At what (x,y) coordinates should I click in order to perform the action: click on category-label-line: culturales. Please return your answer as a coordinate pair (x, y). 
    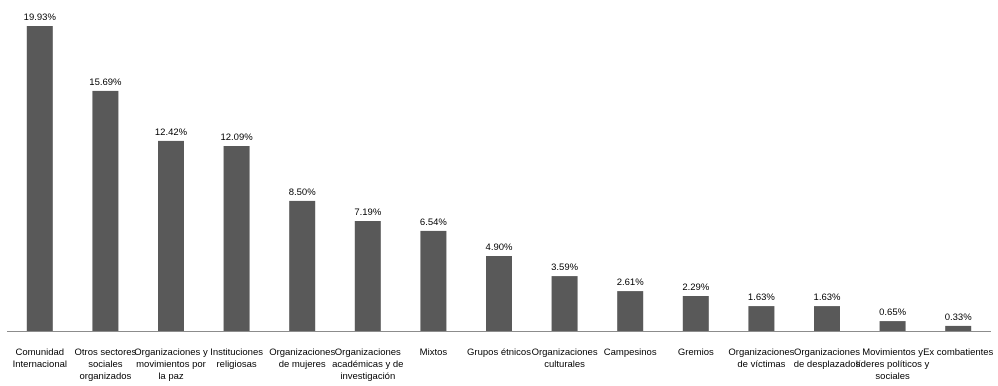
    Looking at the image, I should click on (564, 364).